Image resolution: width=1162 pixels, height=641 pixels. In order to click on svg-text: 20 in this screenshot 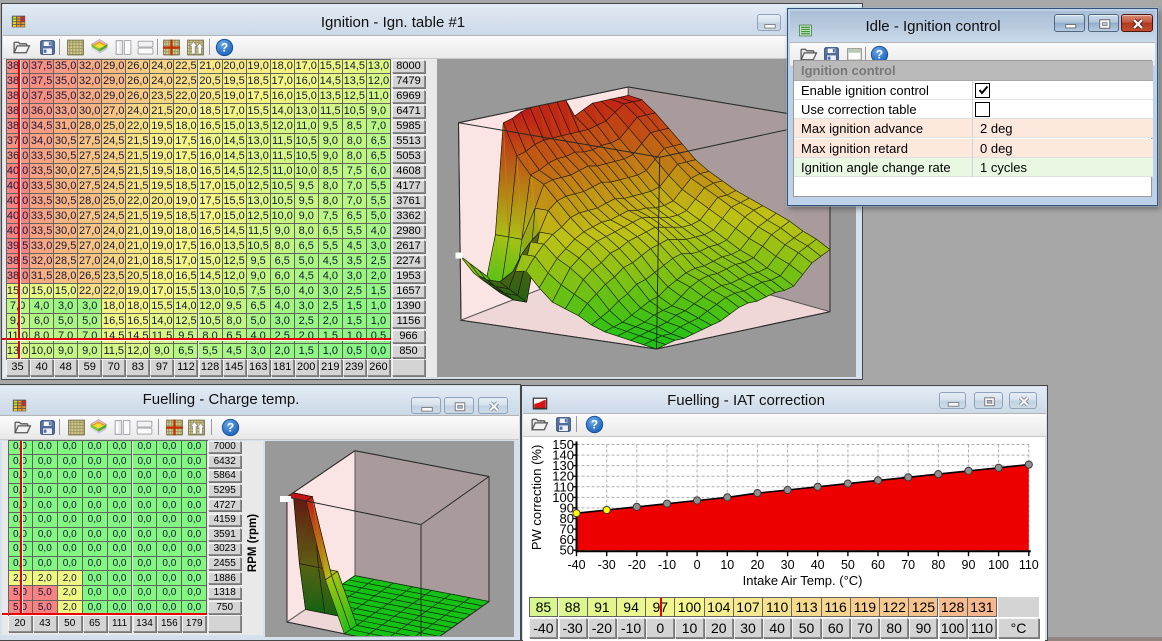, I will do `click(757, 565)`.